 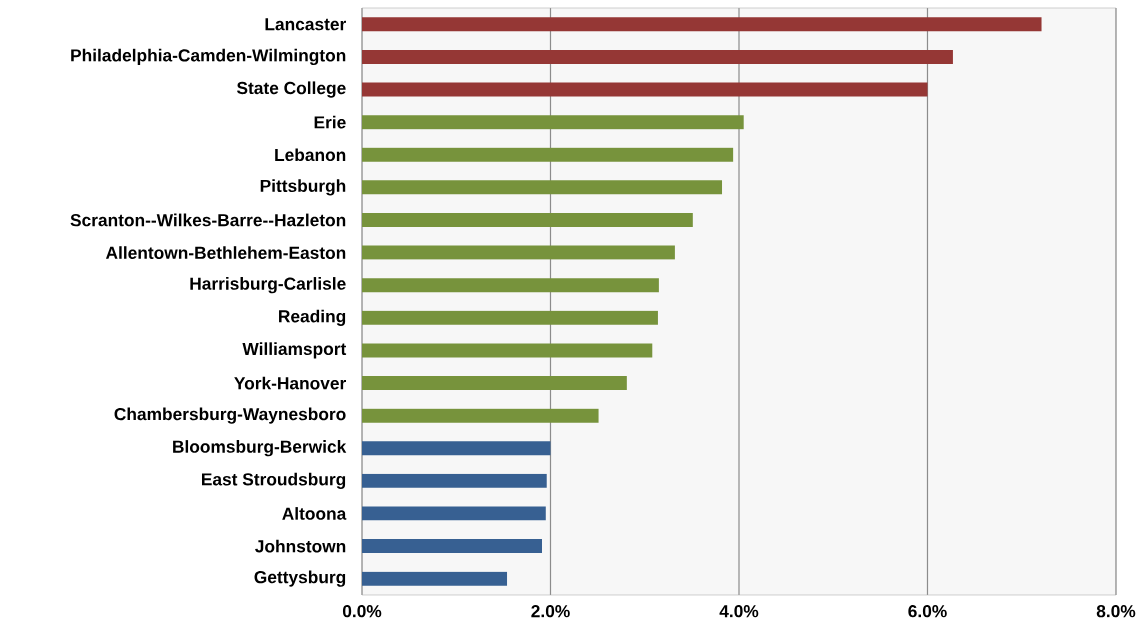 I want to click on y-tick-label: Lebanon, so click(x=310, y=155).